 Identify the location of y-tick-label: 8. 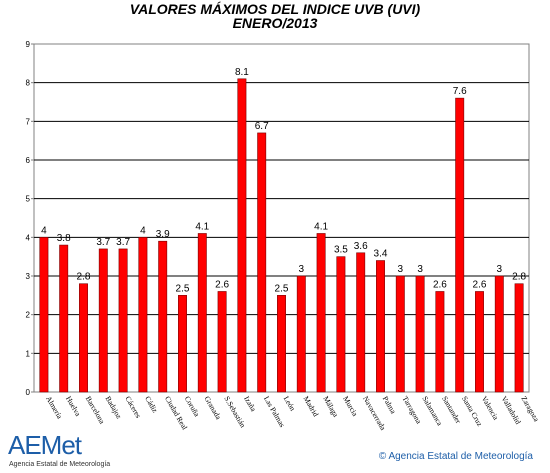
(28, 83).